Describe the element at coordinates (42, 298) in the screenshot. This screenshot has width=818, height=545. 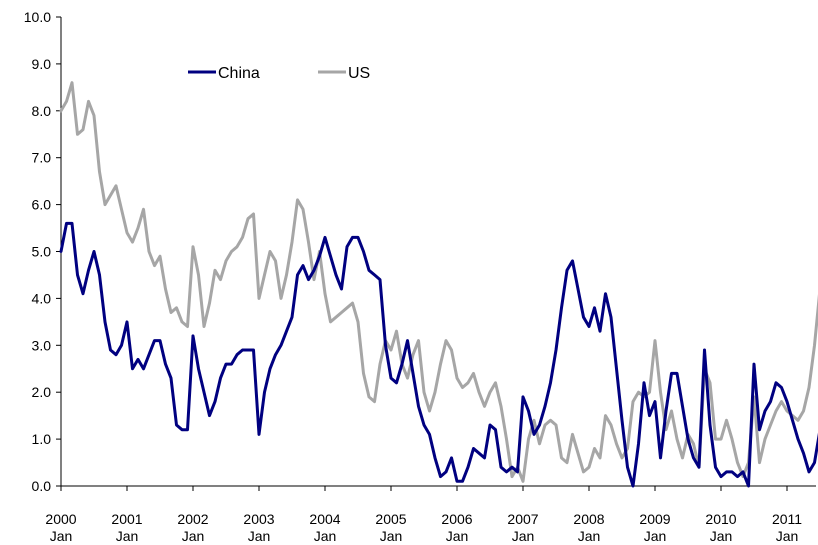
I see `y-tick-label: 4.0` at that location.